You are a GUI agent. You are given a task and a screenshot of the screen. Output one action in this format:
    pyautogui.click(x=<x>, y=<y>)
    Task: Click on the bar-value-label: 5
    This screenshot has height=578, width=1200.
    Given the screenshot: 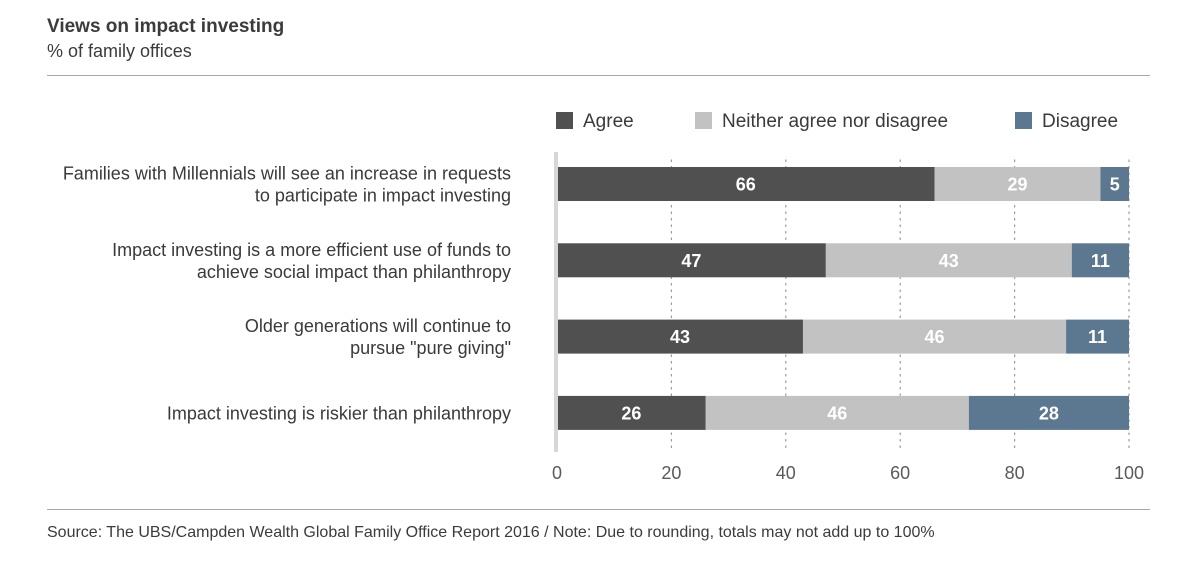 What is the action you would take?
    pyautogui.click(x=1115, y=185)
    